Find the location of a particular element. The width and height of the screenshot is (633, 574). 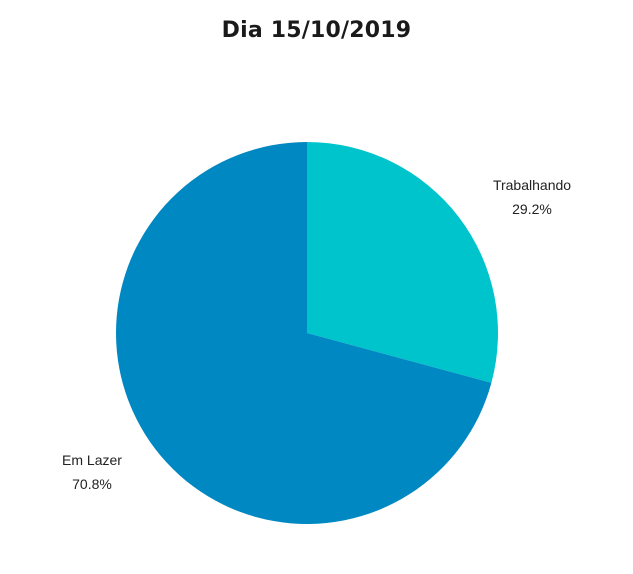

slice-label: Trabalhando is located at coordinates (532, 185).